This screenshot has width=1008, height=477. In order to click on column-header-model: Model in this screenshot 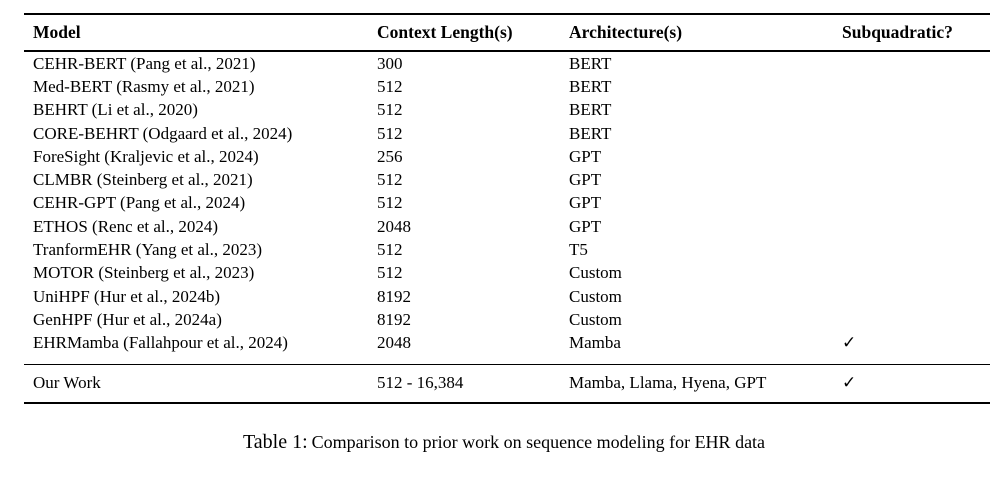, I will do `click(200, 33)`.